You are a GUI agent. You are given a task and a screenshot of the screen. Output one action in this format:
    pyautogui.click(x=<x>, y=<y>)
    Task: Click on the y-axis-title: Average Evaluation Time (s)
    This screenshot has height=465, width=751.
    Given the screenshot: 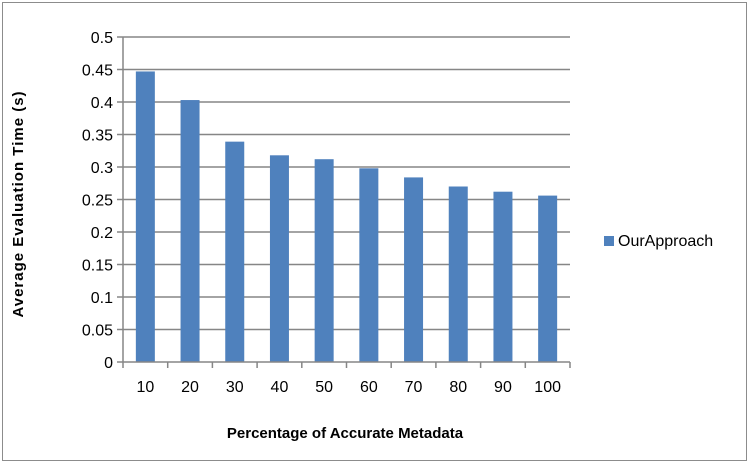 What is the action you would take?
    pyautogui.click(x=18, y=203)
    